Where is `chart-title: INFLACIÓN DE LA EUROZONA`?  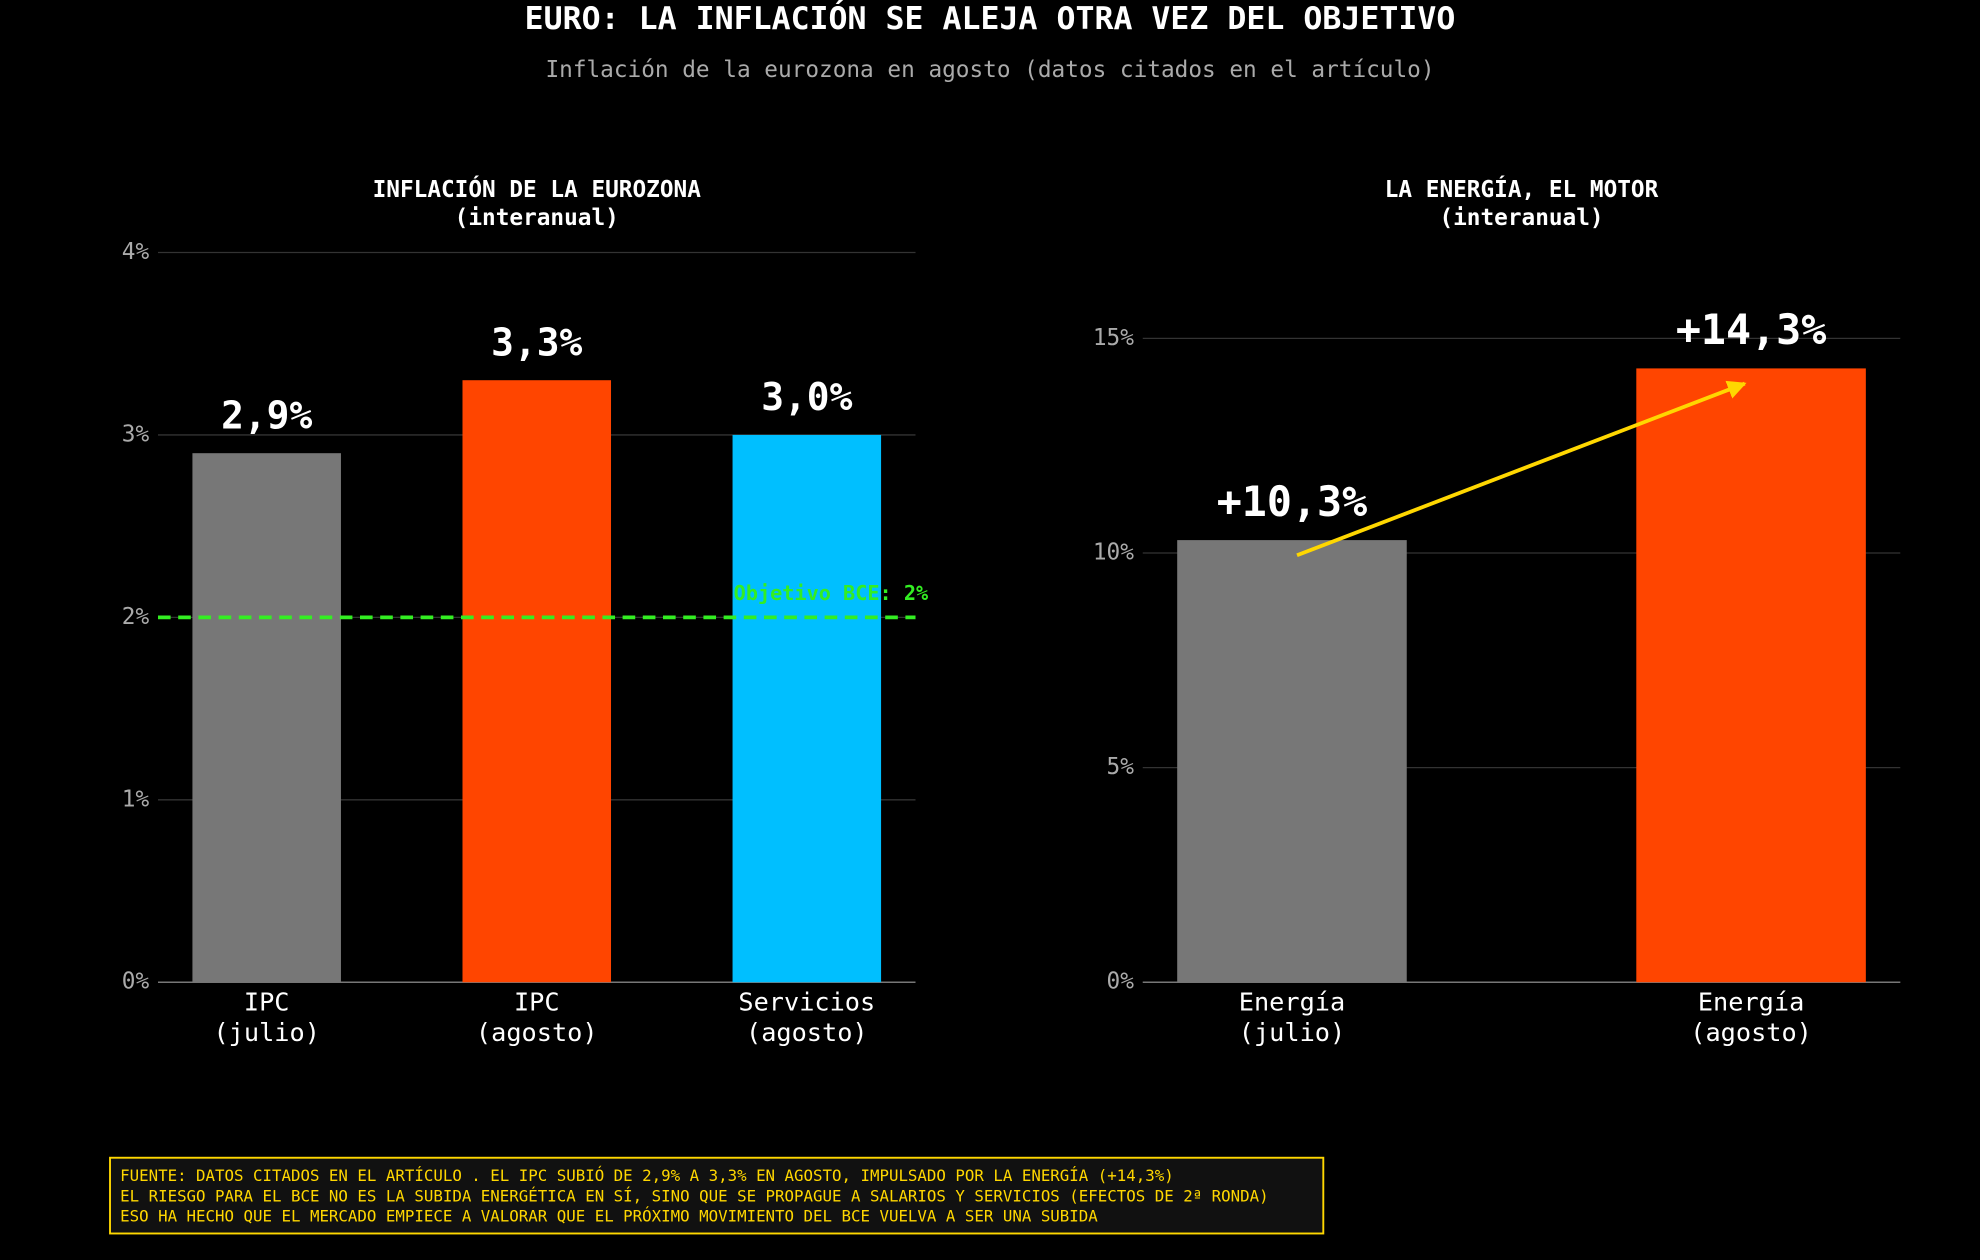
chart-title: INFLACIÓN DE LA EUROZONA is located at coordinates (537, 189).